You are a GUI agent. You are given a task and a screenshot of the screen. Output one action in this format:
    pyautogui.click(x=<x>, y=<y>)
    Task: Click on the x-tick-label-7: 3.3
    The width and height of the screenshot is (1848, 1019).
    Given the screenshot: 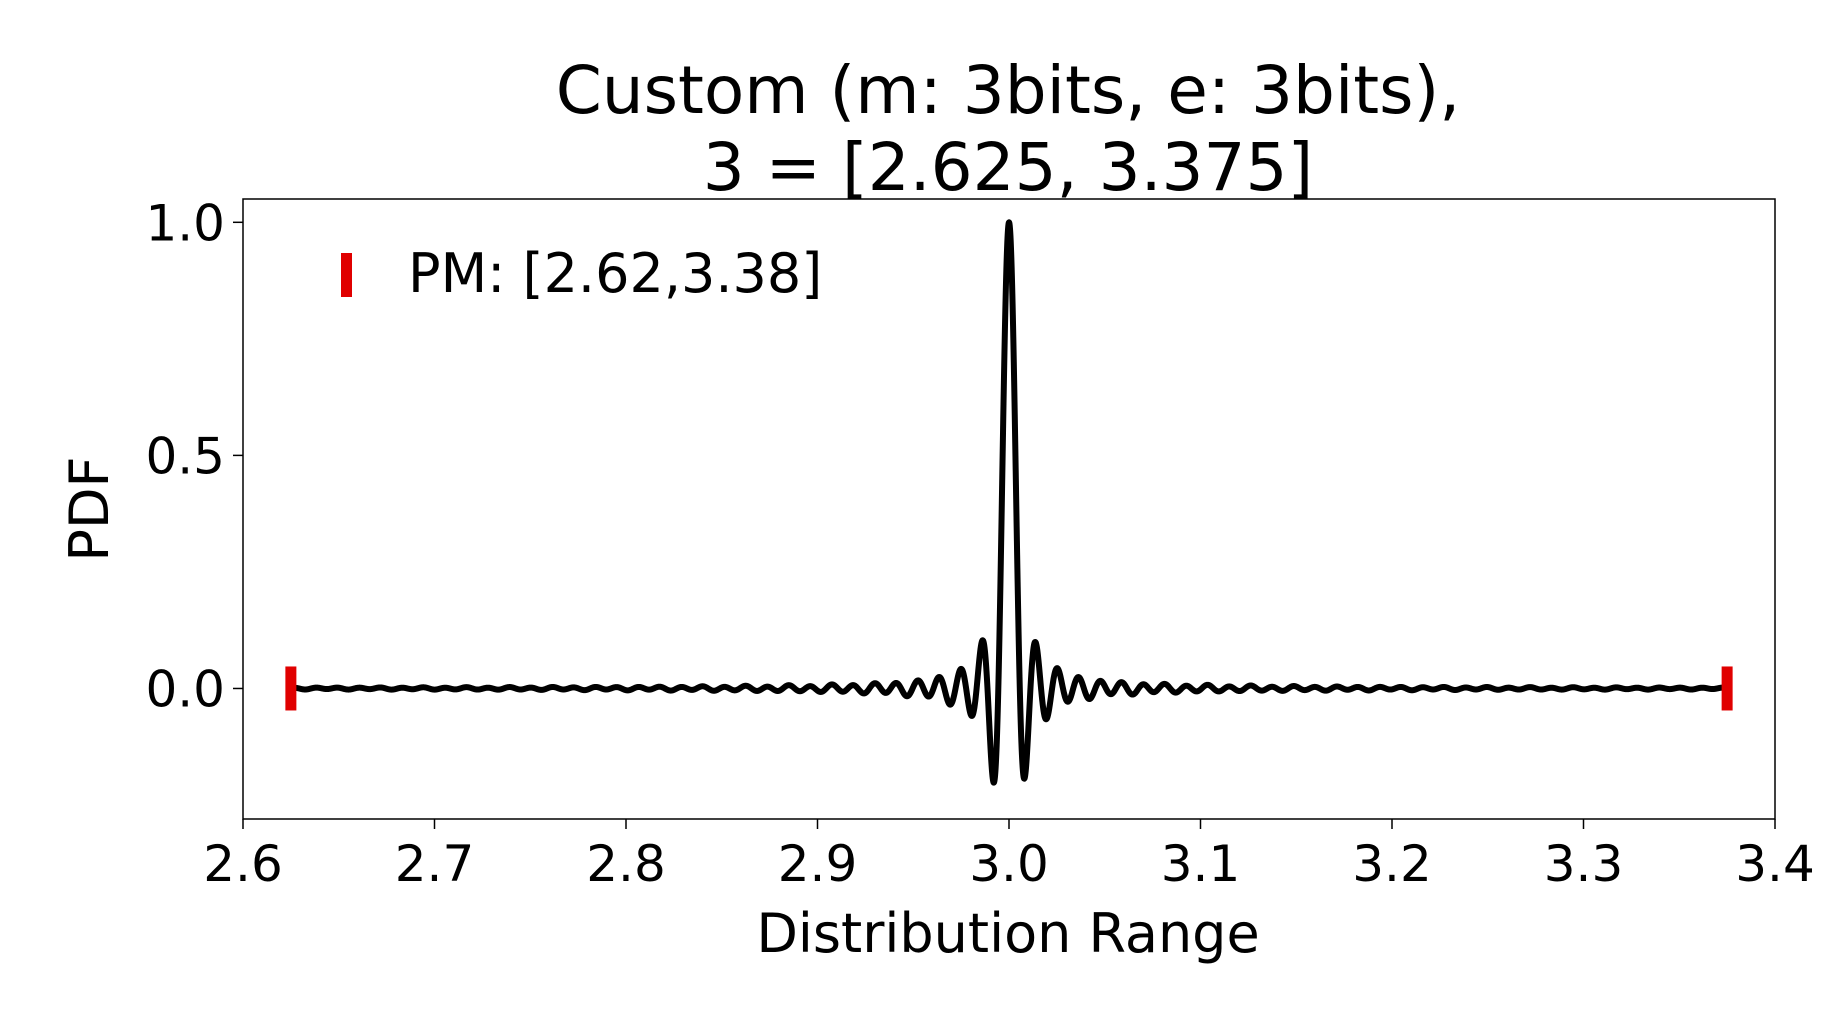 What is the action you would take?
    pyautogui.click(x=1584, y=864)
    